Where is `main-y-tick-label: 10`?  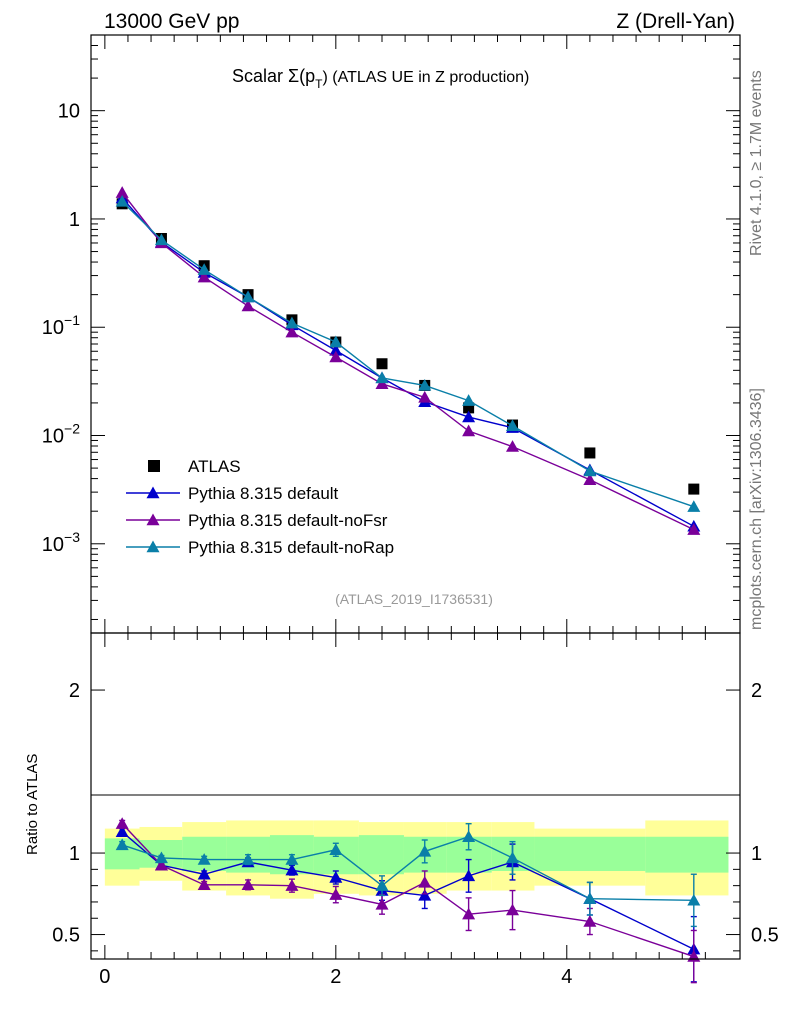
main-y-tick-label: 10 is located at coordinates (69, 112).